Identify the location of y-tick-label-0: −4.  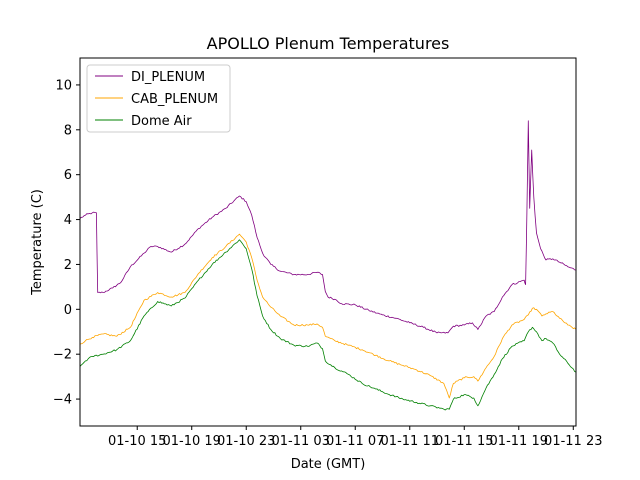
(62, 400).